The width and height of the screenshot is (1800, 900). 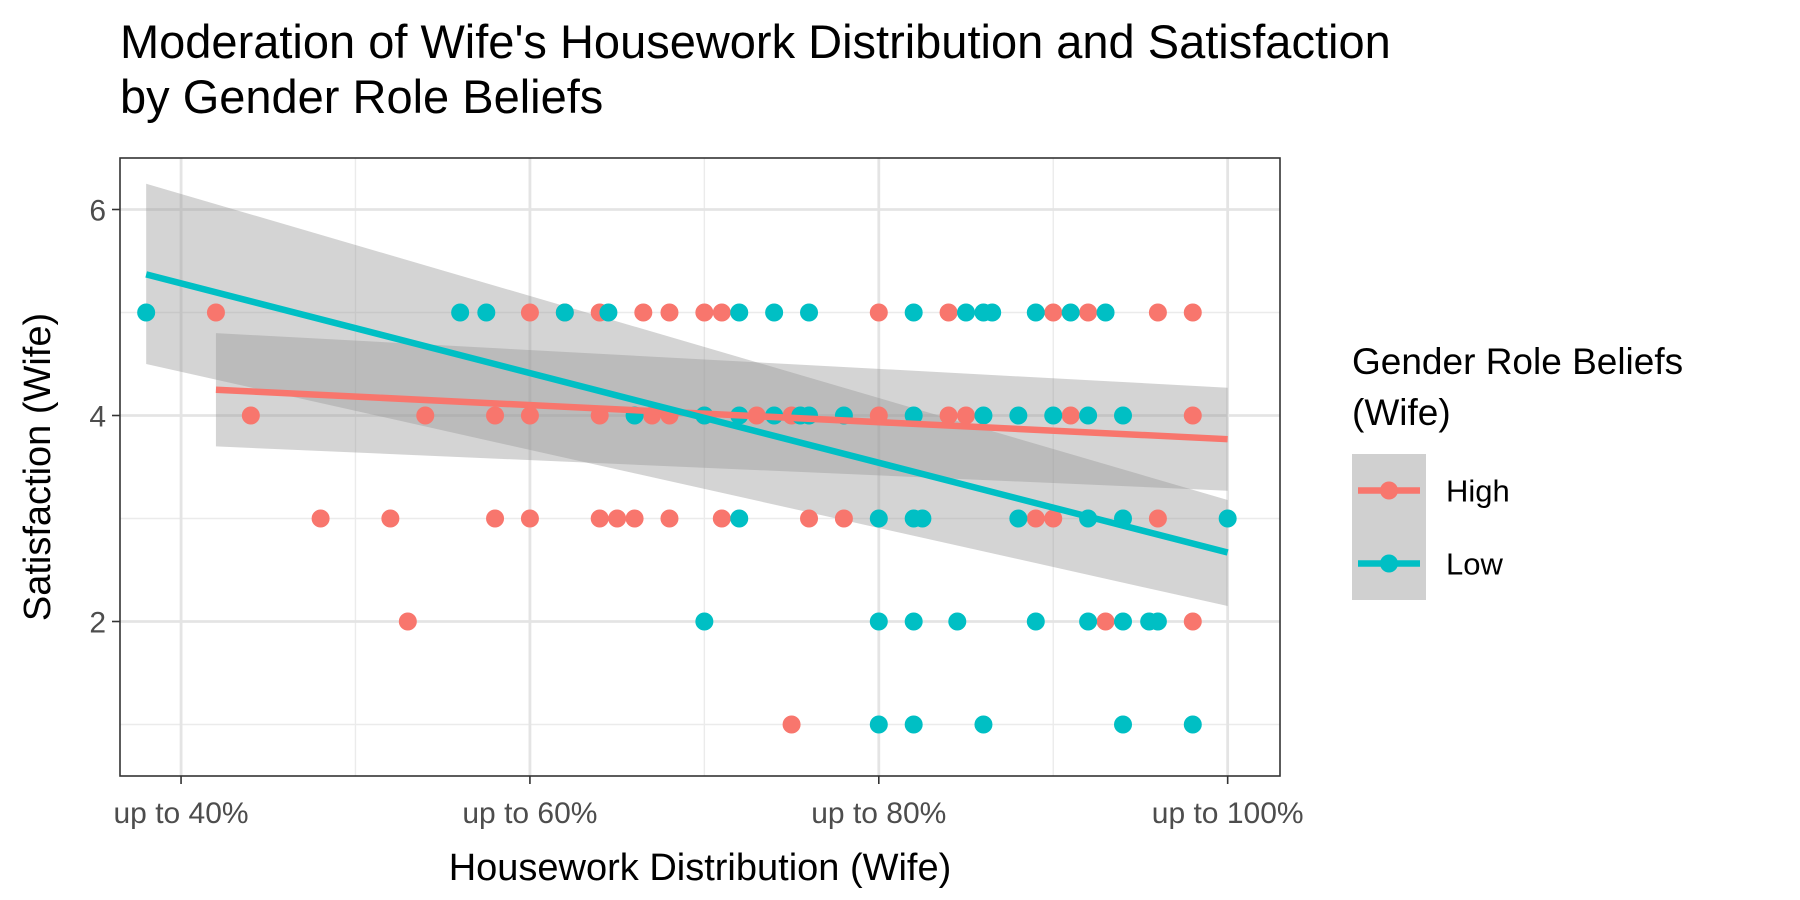 What do you see at coordinates (97, 417) in the screenshot?
I see `y-tick-label: 4` at bounding box center [97, 417].